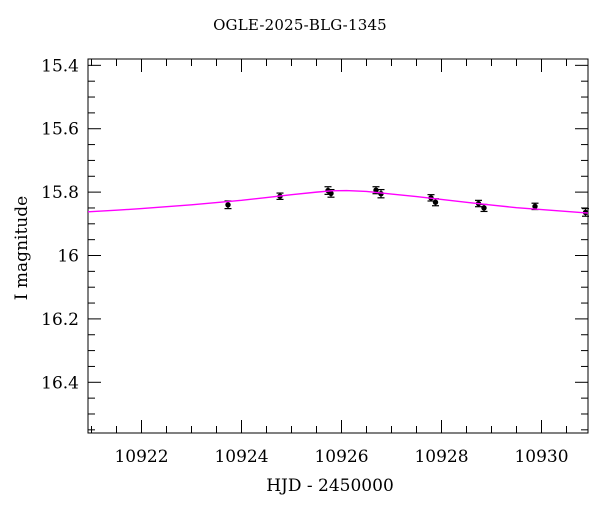  What do you see at coordinates (60, 320) in the screenshot?
I see `y-tick-label: 16.2` at bounding box center [60, 320].